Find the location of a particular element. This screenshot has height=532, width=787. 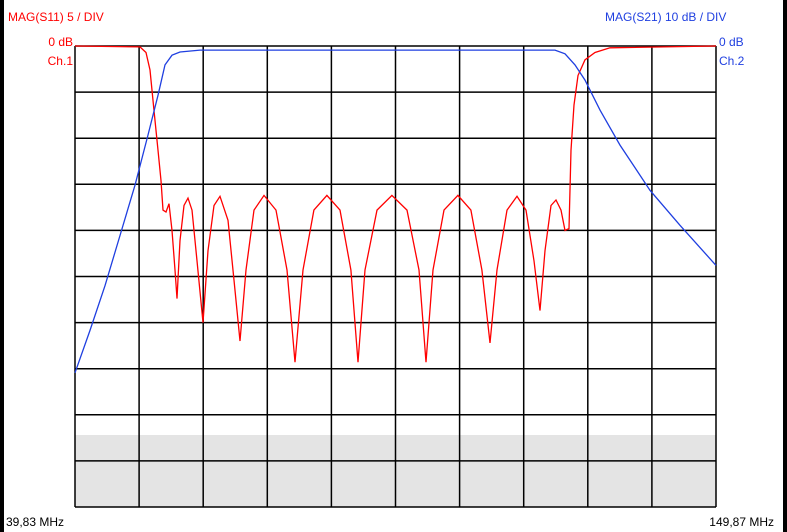

x-tick-label: 39,83 MHz is located at coordinates (35, 522).